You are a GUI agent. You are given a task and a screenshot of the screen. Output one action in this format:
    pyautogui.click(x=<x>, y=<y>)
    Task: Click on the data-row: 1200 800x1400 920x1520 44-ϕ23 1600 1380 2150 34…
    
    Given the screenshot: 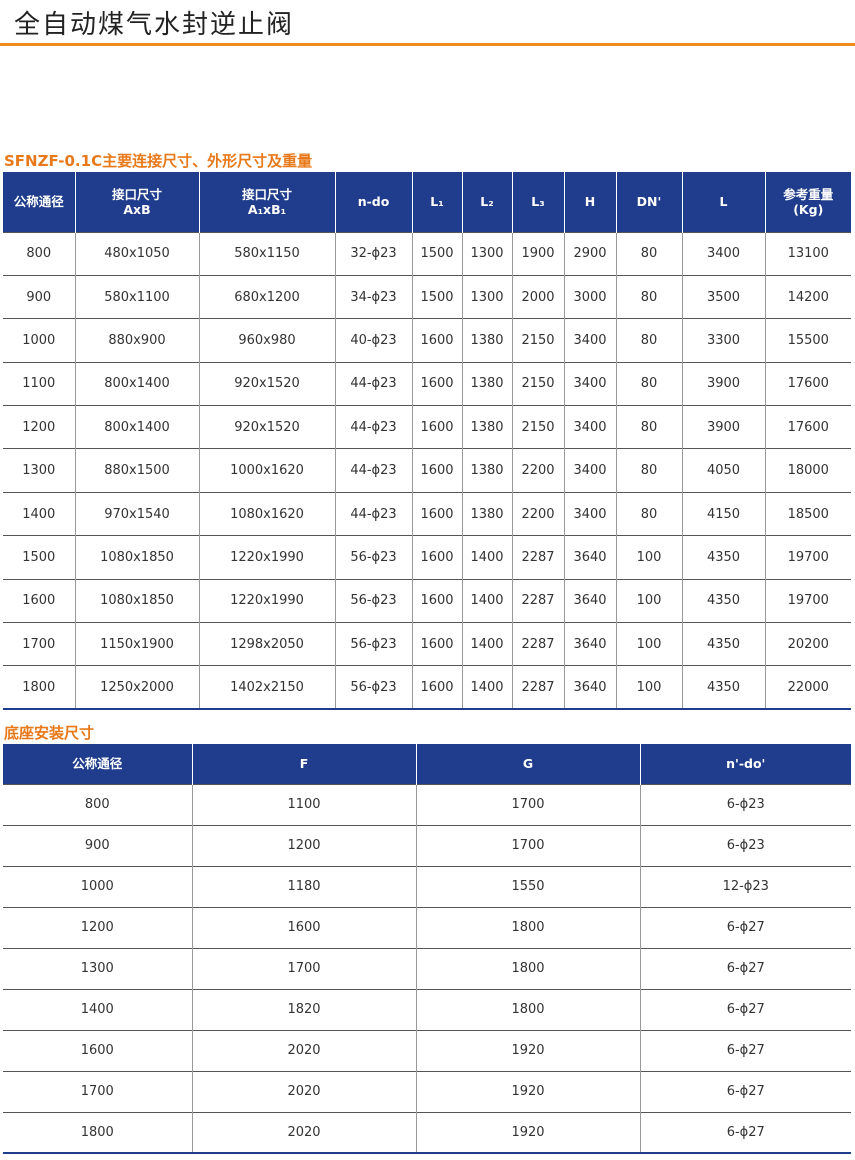 What is the action you would take?
    pyautogui.click(x=427, y=427)
    